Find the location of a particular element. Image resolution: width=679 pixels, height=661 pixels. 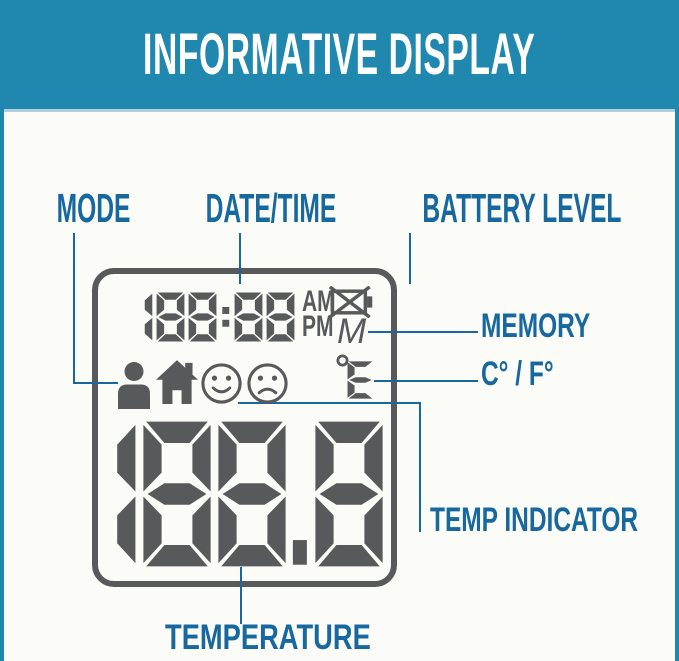

leader-line-mode-horizontal is located at coordinates (95, 383).